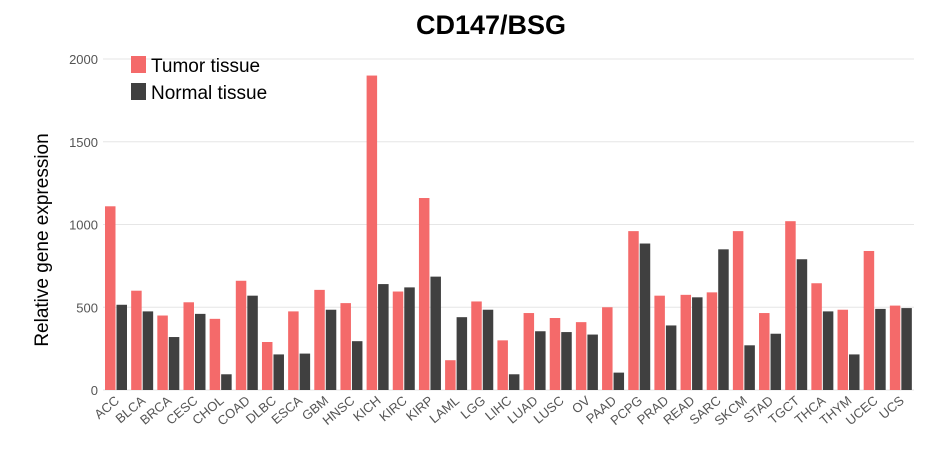 This screenshot has width=928, height=452. I want to click on legend-label-normal: Normal tissue, so click(209, 93).